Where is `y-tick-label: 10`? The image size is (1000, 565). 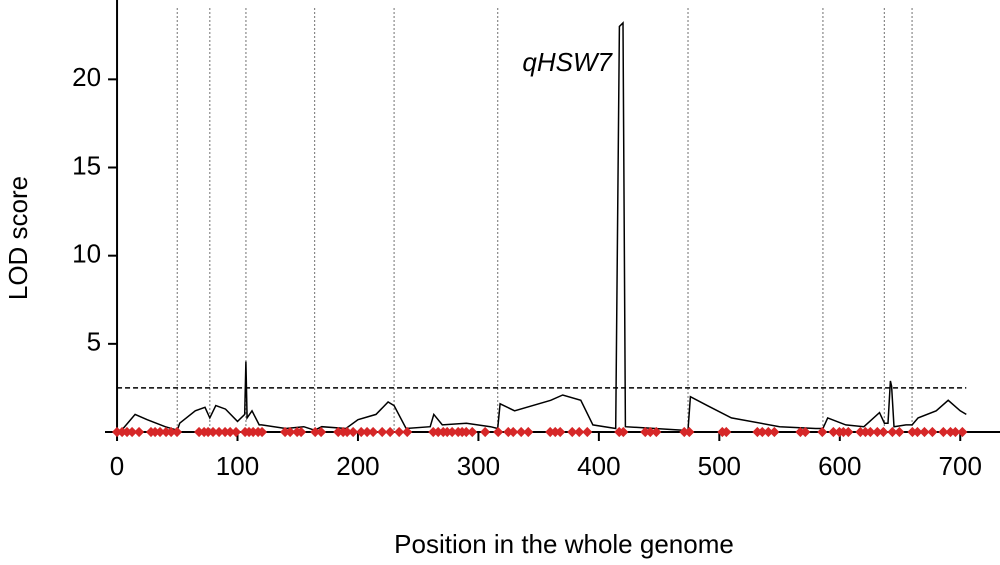
y-tick-label: 10 is located at coordinates (86, 254).